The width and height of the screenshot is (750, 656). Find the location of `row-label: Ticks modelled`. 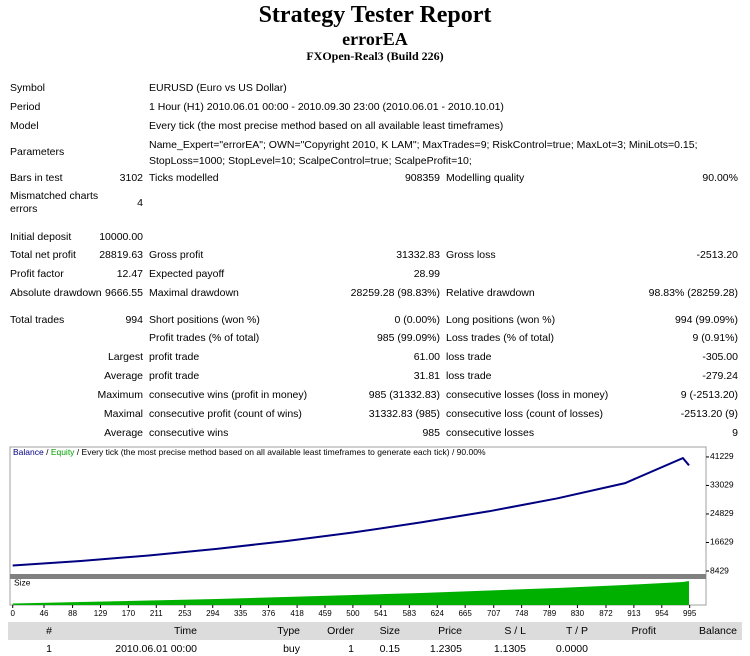

row-label: Ticks modelled is located at coordinates (184, 178).